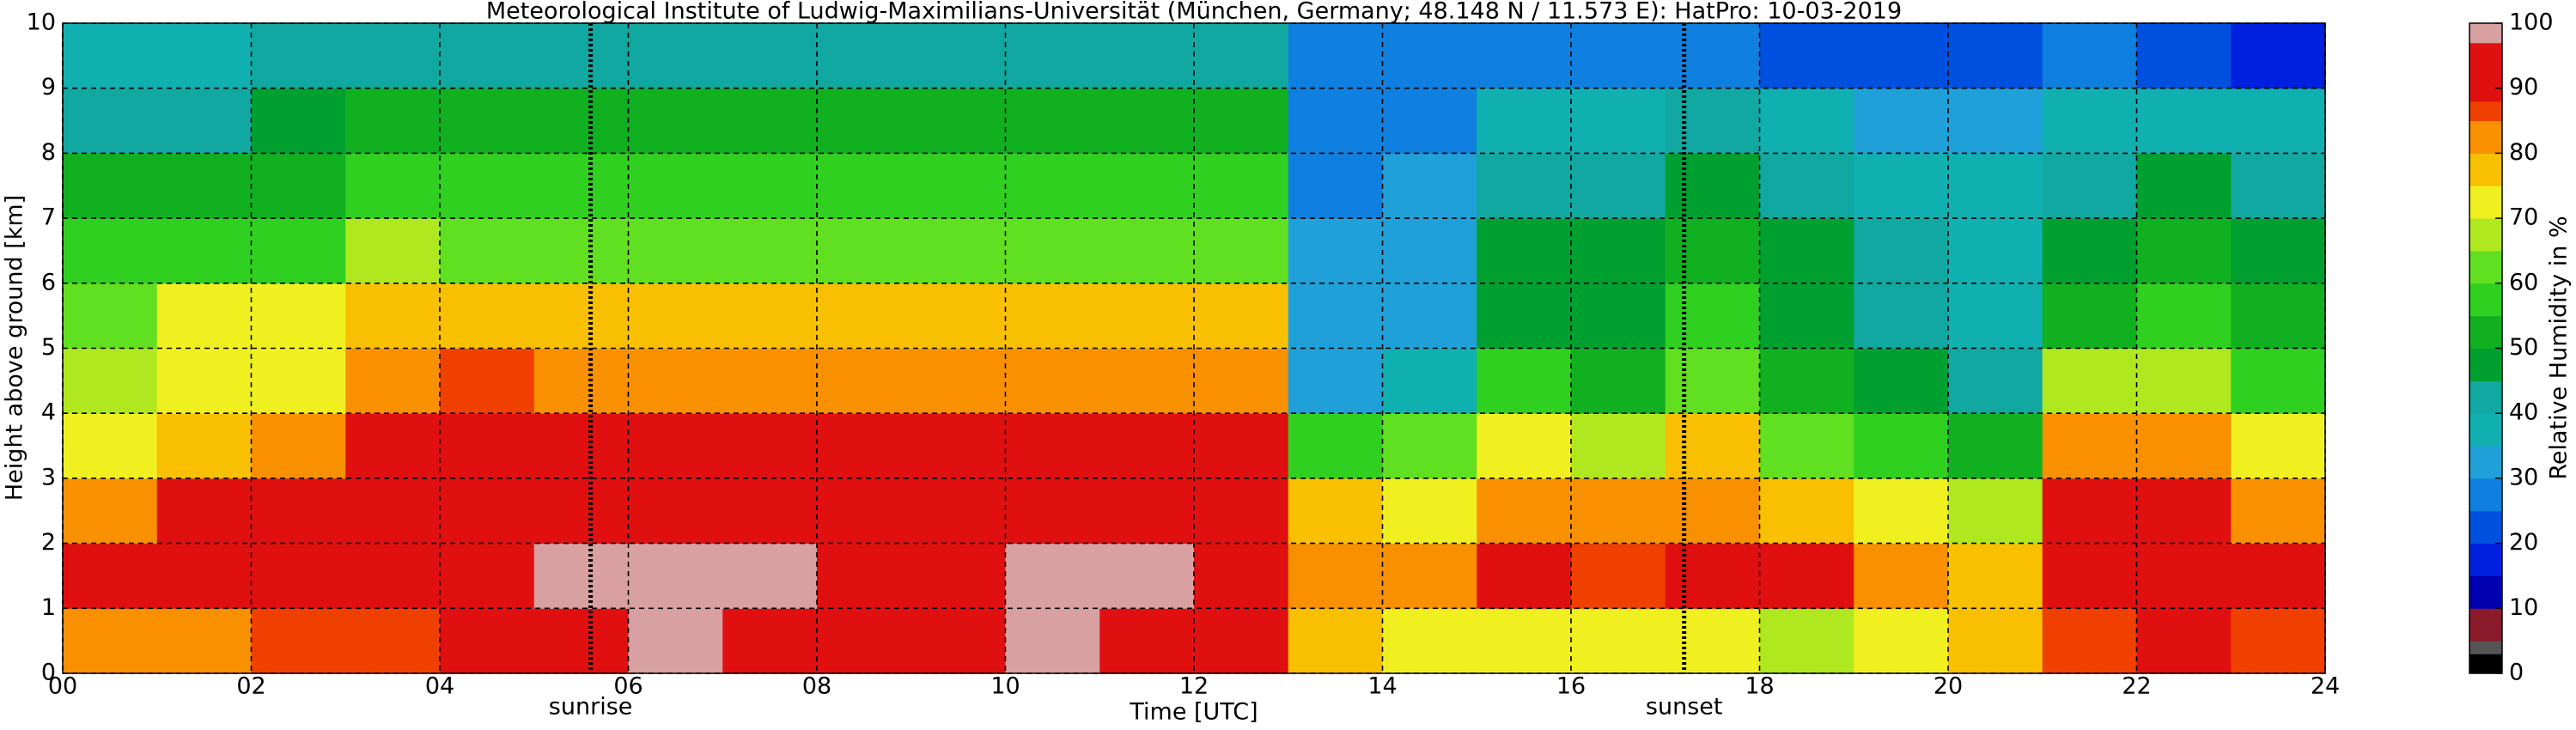 The image size is (2576, 730). I want to click on y-tick-label: 7, so click(48, 217).